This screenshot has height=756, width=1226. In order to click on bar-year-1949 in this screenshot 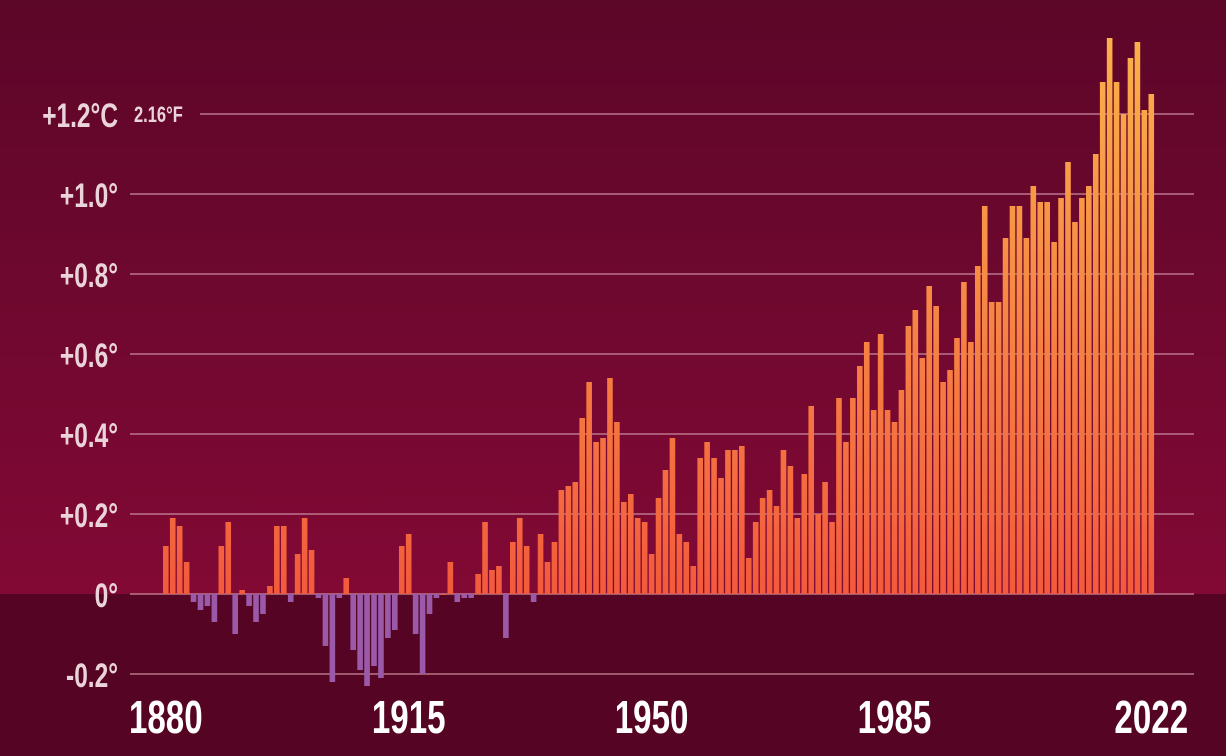, I will do `click(644, 558)`.